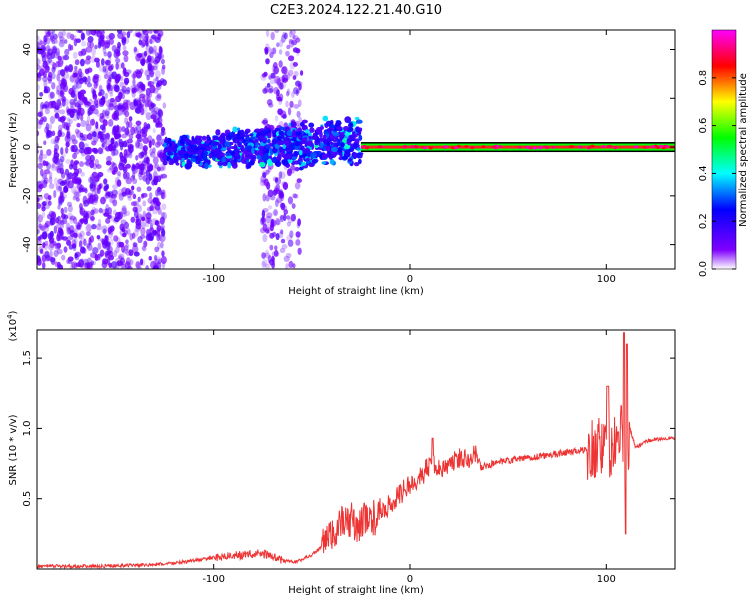  Describe the element at coordinates (472, 148) in the screenshot. I see `carrier-blob` at that location.